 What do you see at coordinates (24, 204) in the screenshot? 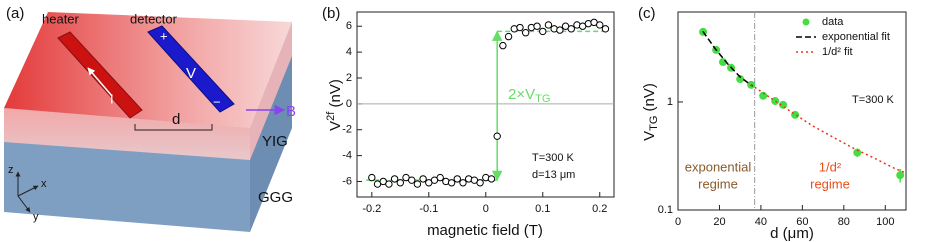
I see `y-axis` at bounding box center [24, 204].